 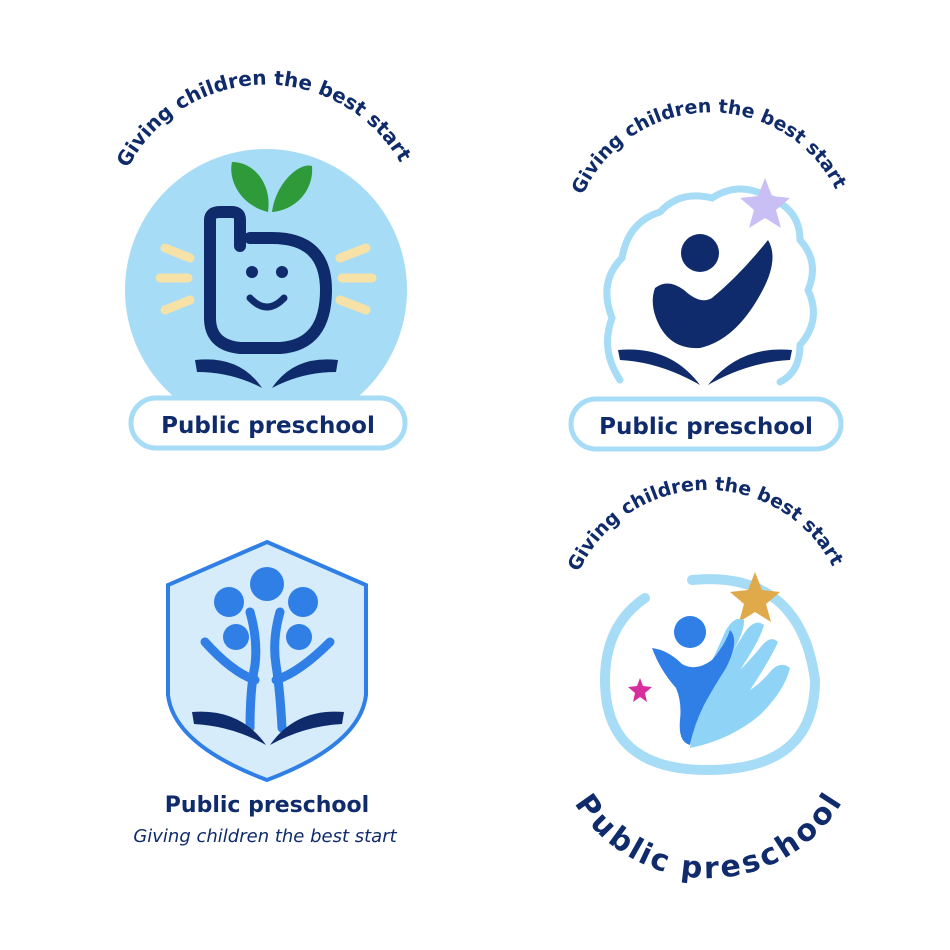 I want to click on cloud-outline-icon, so click(x=710, y=285).